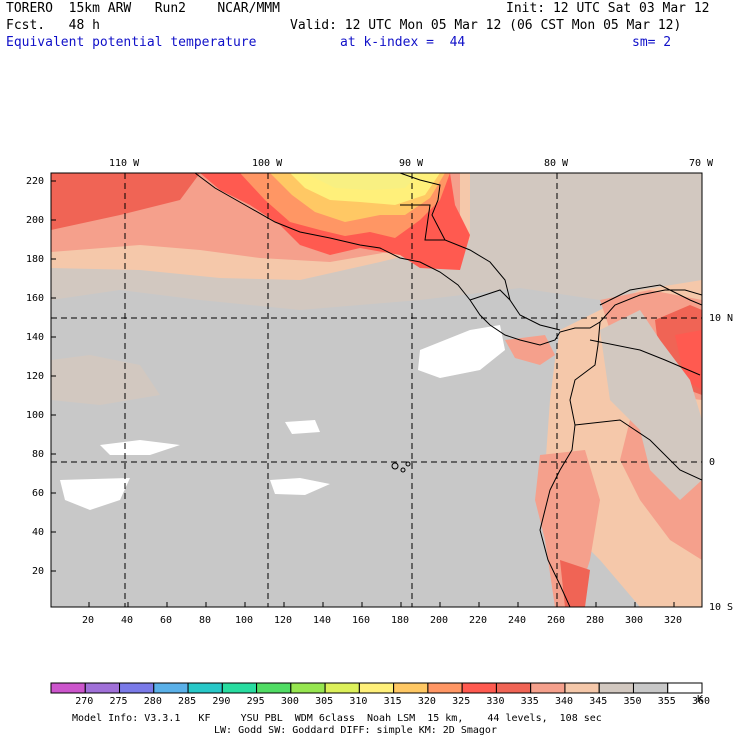 The width and height of the screenshot is (740, 740). Describe the element at coordinates (495, 701) in the screenshot. I see `colorbar-label: 330` at that location.